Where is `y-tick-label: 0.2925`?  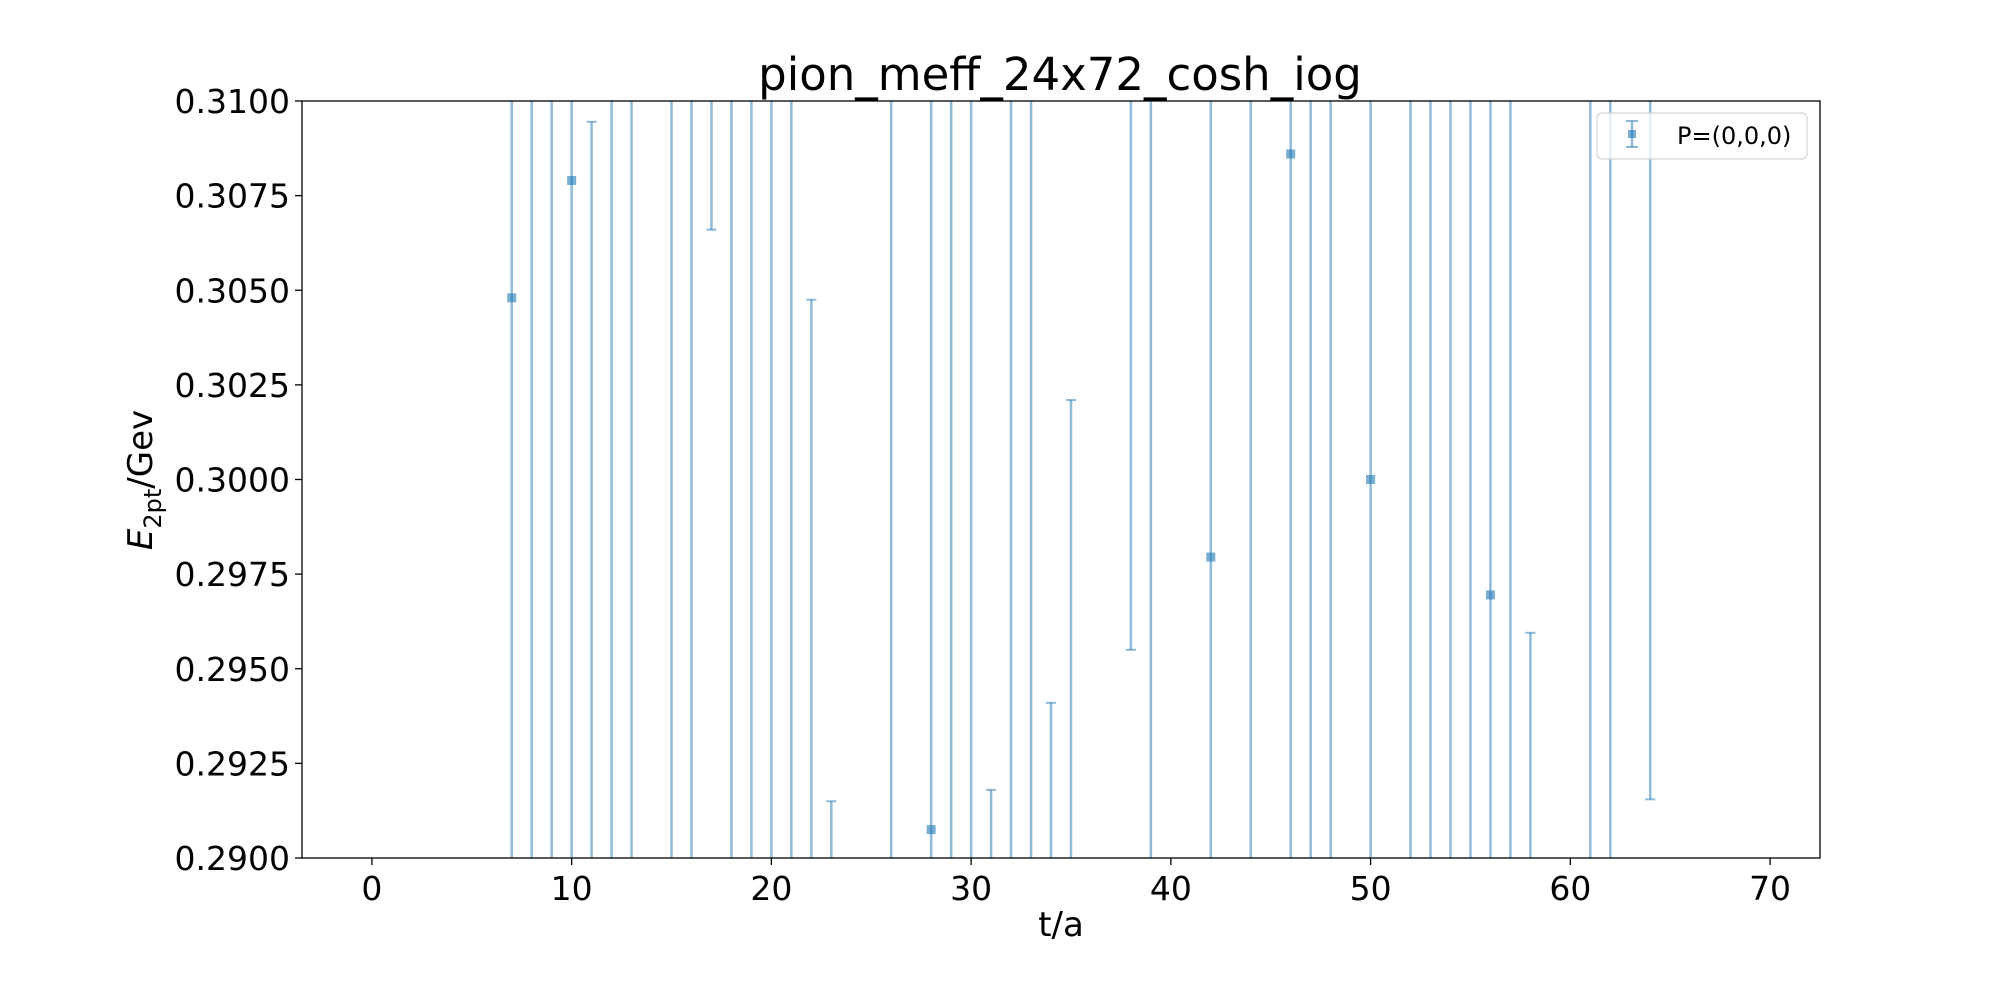 y-tick-label: 0.2925 is located at coordinates (232, 763).